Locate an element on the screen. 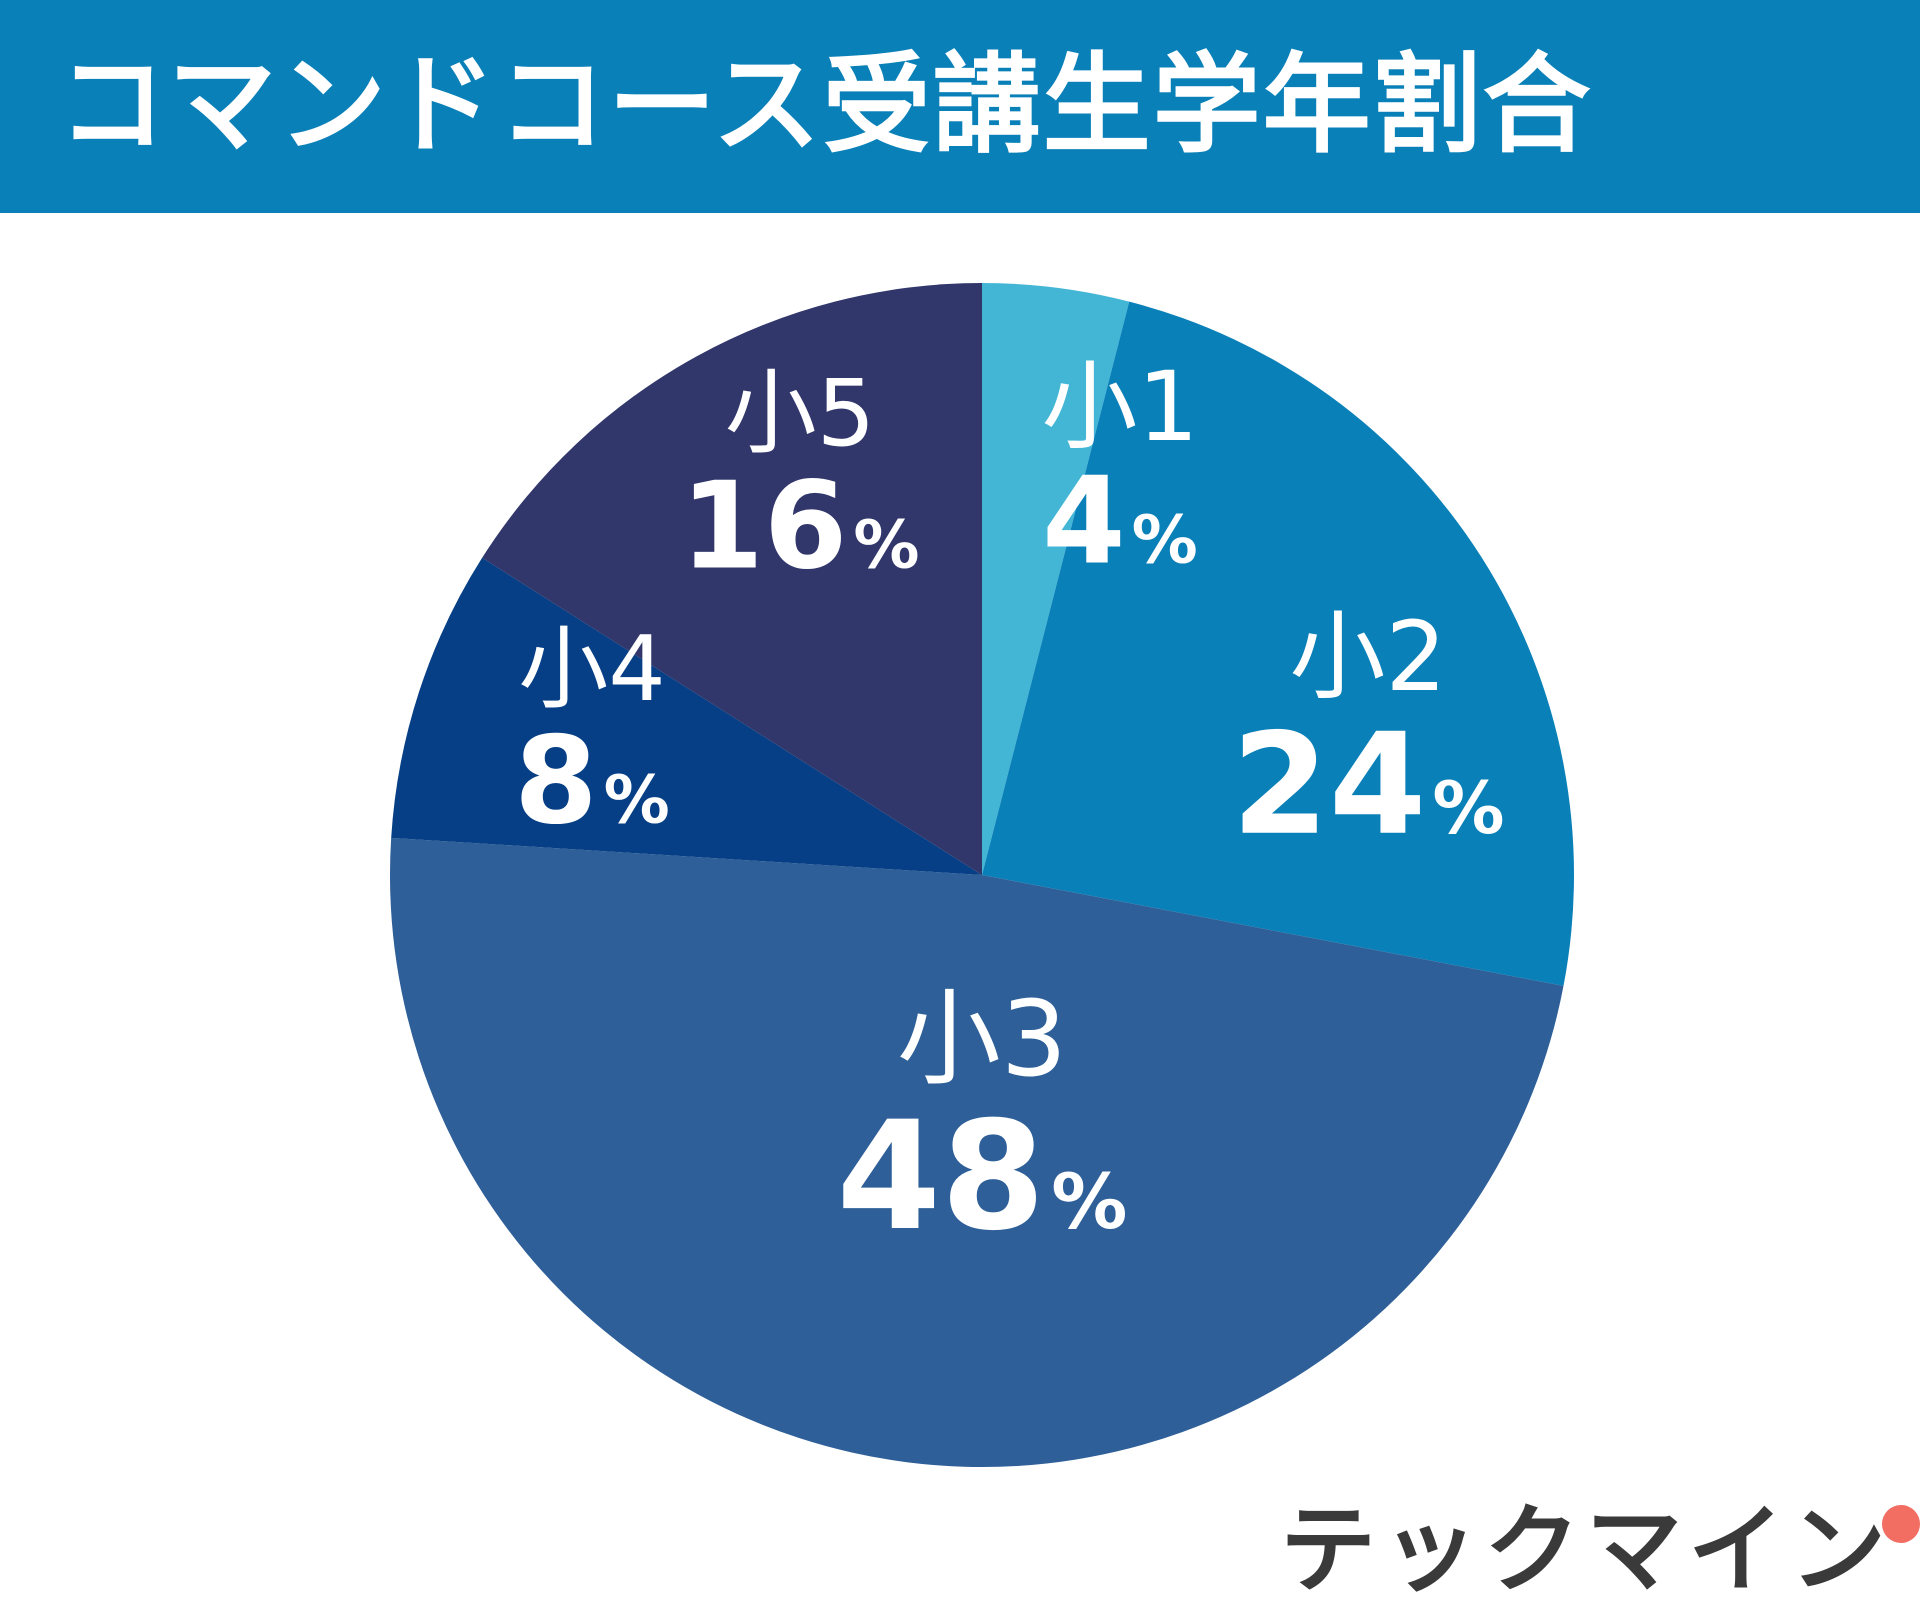 This screenshot has width=1920, height=1620. slice-value-2: 24% is located at coordinates (1368, 785).